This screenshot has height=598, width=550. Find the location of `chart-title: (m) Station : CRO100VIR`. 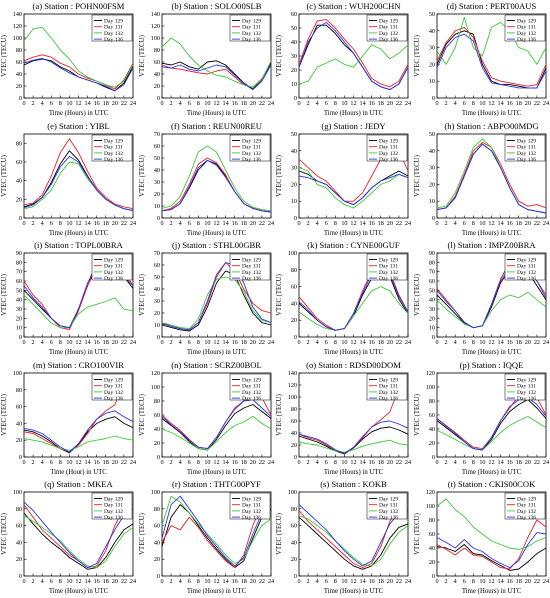

chart-title: (m) Station : CRO100VIR is located at coordinates (78, 365).